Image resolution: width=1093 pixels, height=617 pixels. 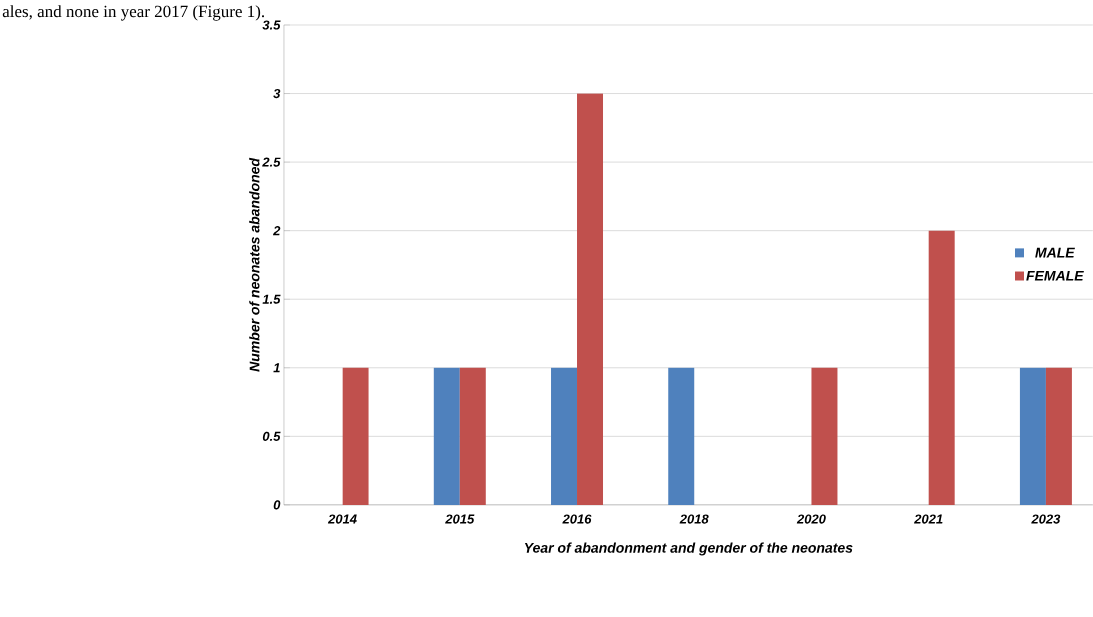 I want to click on y-tick-label: 1, so click(x=276, y=368).